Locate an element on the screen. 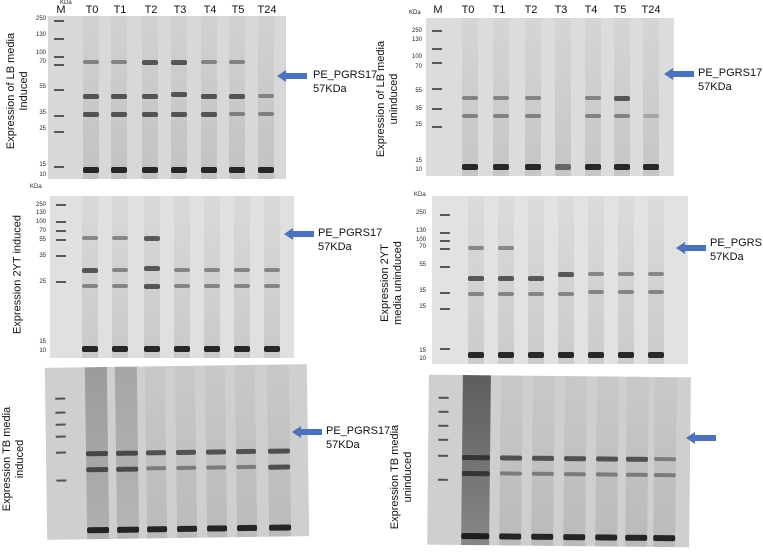  yt-uninduced-side-label: Expression 2YT media uninduced is located at coordinates (392, 283).